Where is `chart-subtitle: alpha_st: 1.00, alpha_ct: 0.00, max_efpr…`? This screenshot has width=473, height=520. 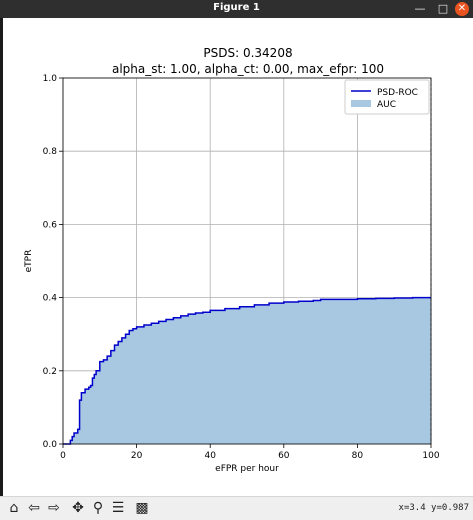 chart-subtitle: alpha_st: 1.00, alpha_ct: 0.00, max_efpr… is located at coordinates (248, 69).